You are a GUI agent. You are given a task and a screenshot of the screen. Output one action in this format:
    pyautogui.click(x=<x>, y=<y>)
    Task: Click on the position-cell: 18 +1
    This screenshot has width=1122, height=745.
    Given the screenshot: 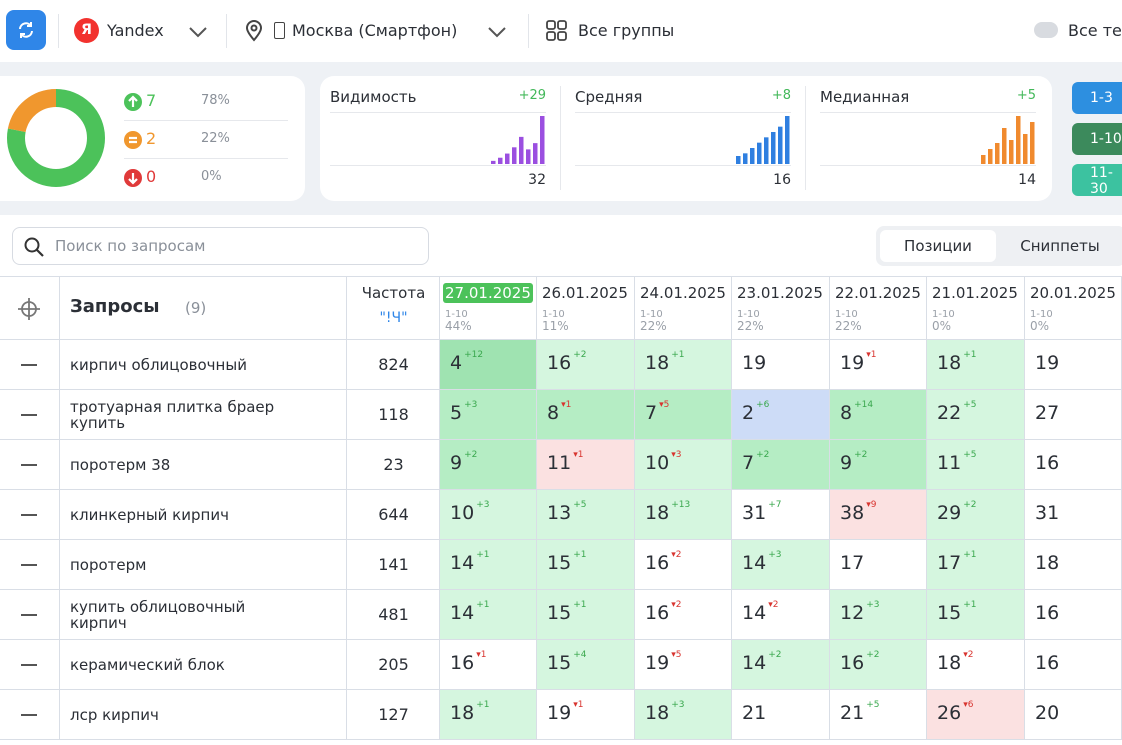 What is the action you would take?
    pyautogui.click(x=683, y=365)
    